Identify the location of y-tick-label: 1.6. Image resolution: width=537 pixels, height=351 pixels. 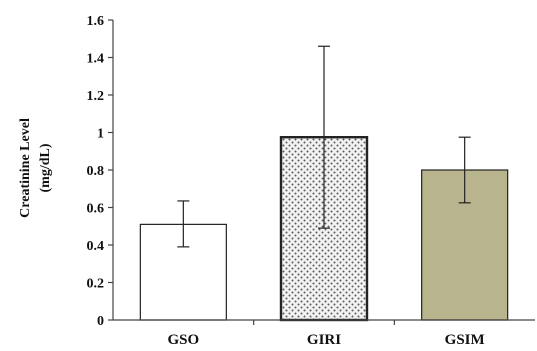
(96, 21).